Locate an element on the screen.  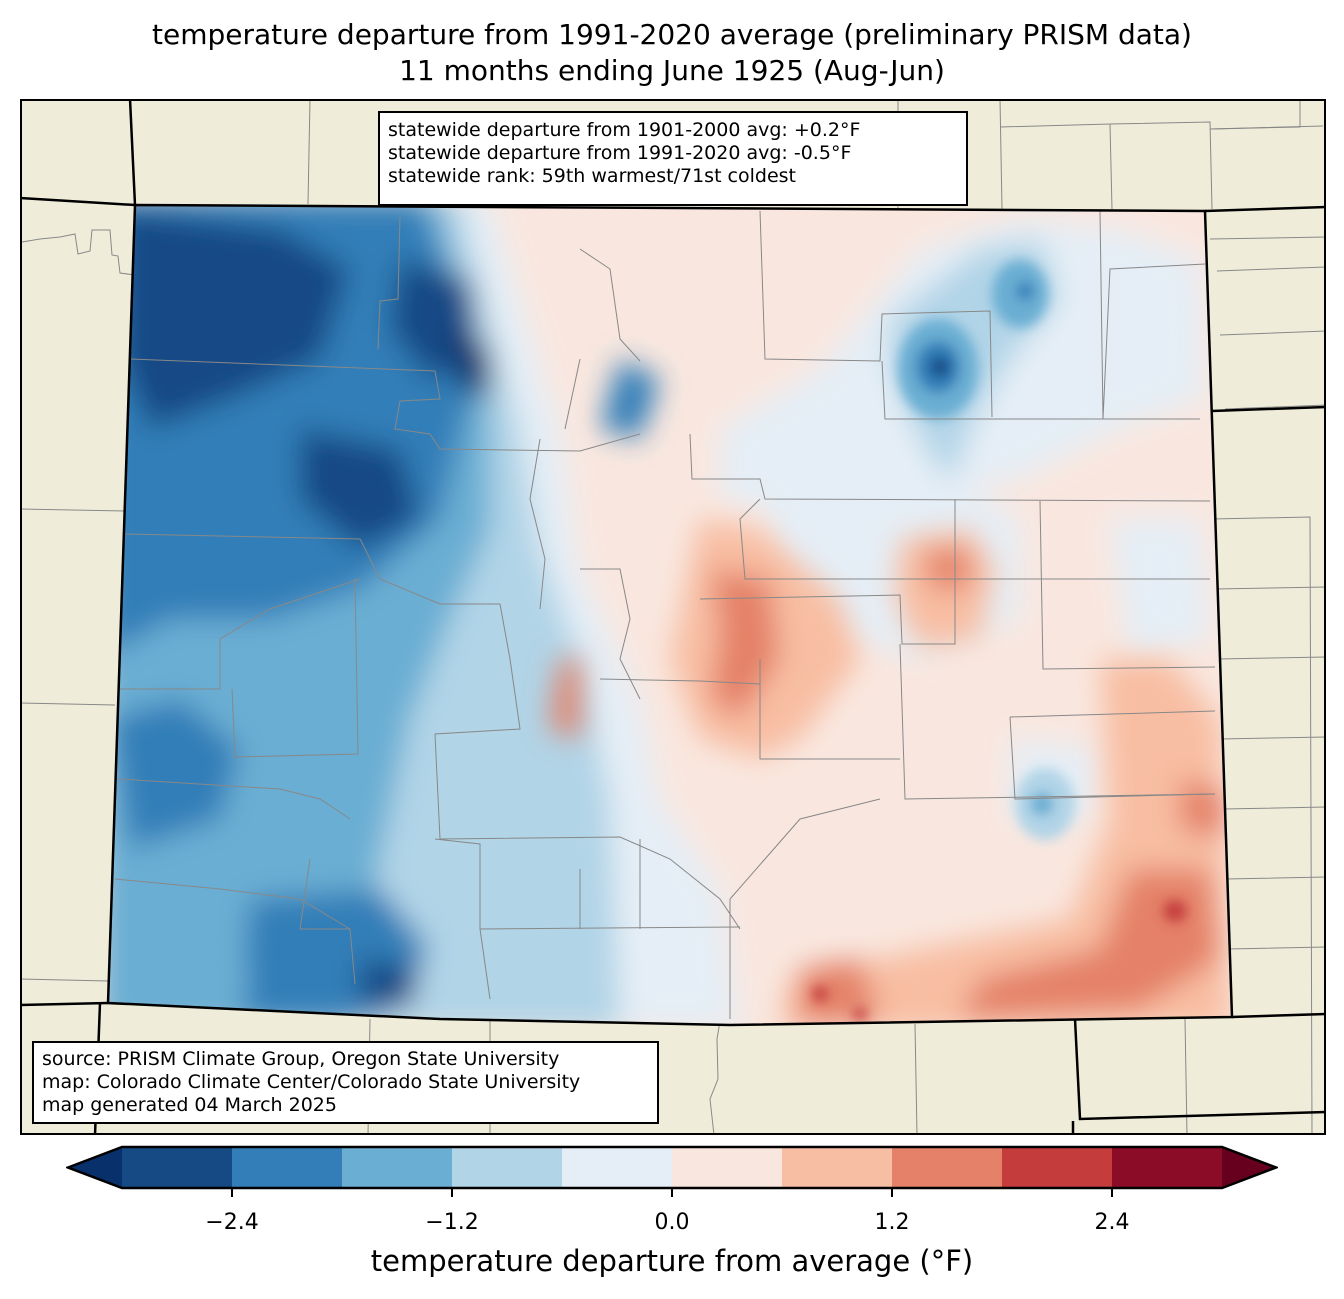
colorbar is located at coordinates (672, 1167).